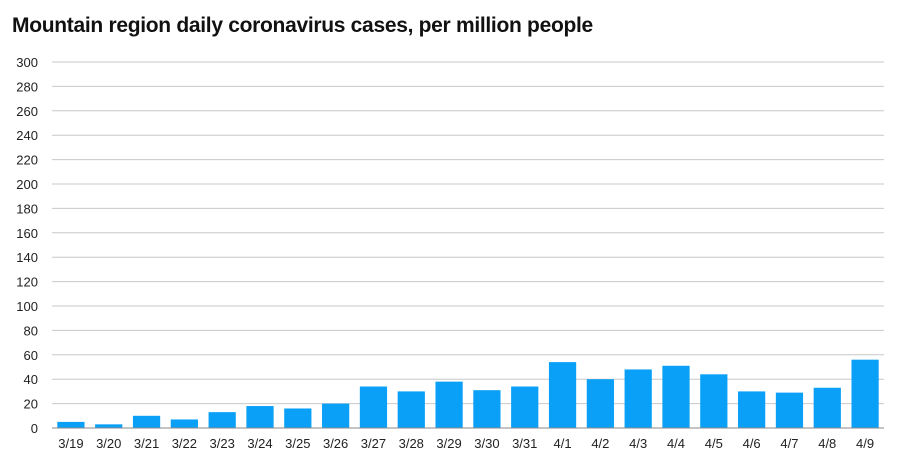 The height and width of the screenshot is (464, 904). What do you see at coordinates (448, 443) in the screenshot?
I see `x-tick-label: 3/29` at bounding box center [448, 443].